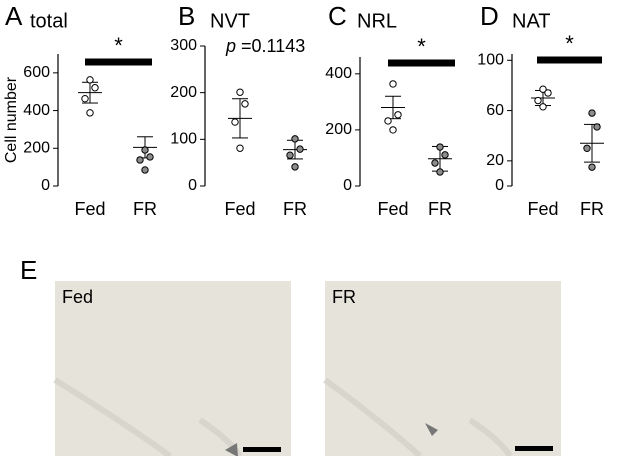  What do you see at coordinates (230, 21) in the screenshot?
I see `chart-title: NVT` at bounding box center [230, 21].